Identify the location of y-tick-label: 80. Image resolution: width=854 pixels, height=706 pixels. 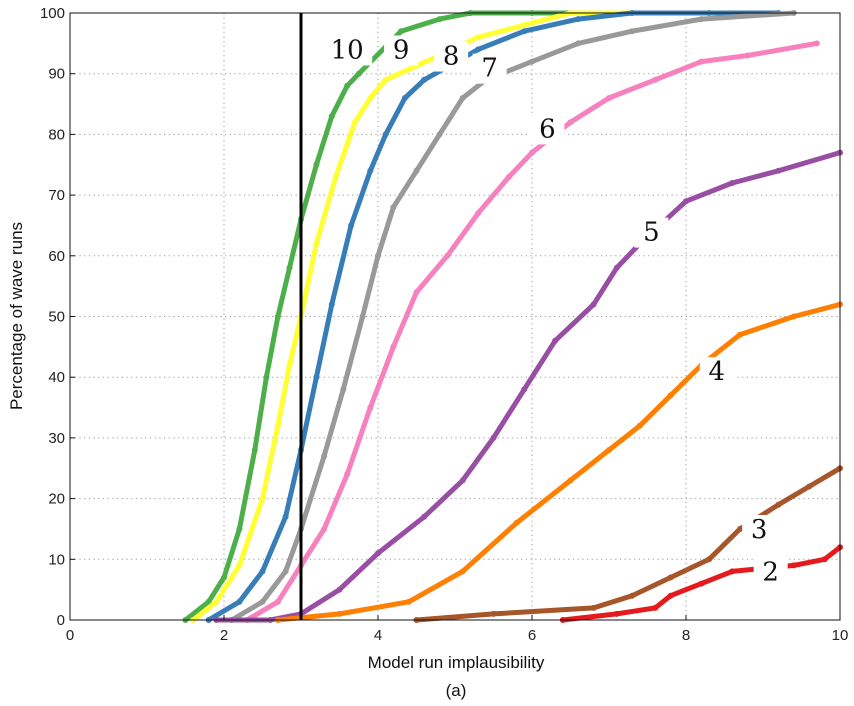
(56, 134).